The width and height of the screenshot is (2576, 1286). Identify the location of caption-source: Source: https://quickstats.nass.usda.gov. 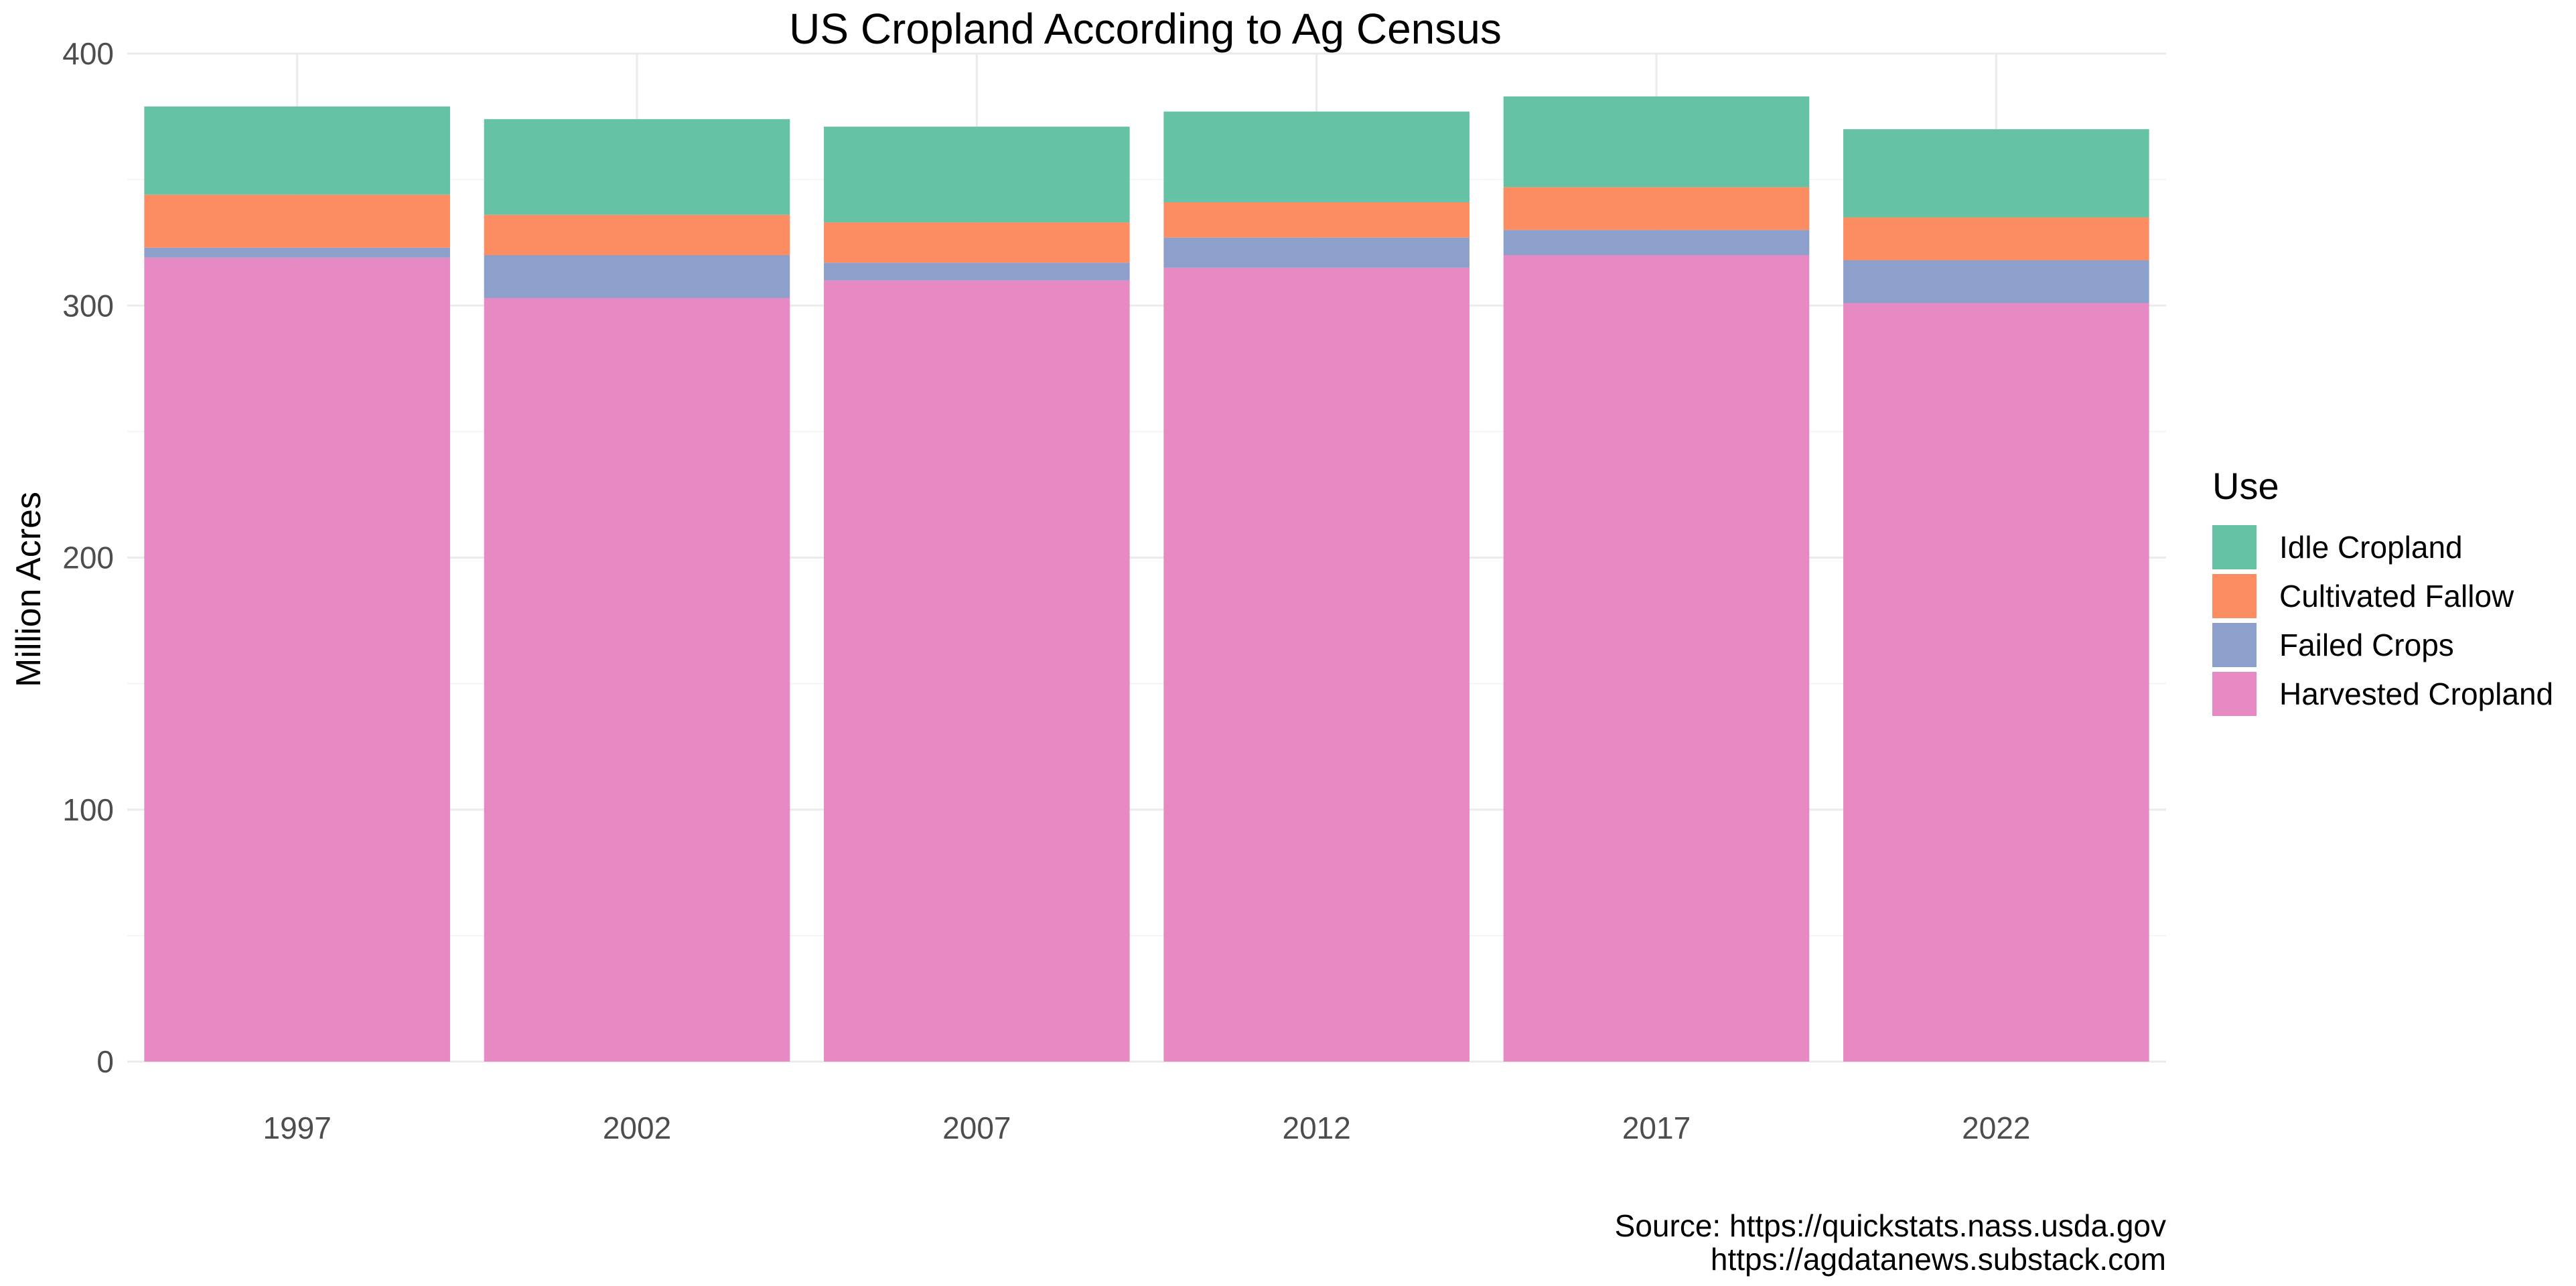
(1890, 1225).